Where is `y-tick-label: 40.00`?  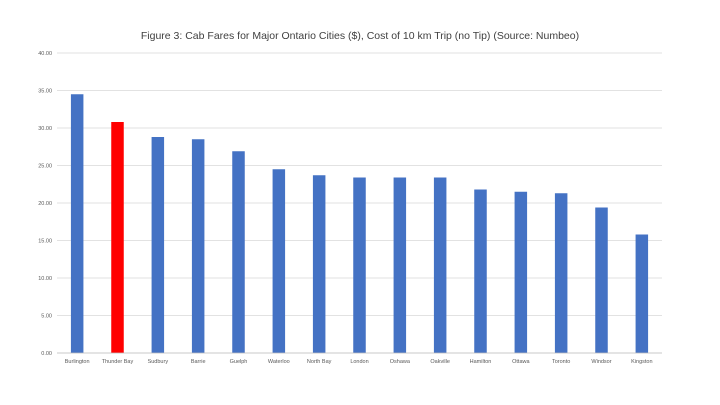
y-tick-label: 40.00 is located at coordinates (45, 54).